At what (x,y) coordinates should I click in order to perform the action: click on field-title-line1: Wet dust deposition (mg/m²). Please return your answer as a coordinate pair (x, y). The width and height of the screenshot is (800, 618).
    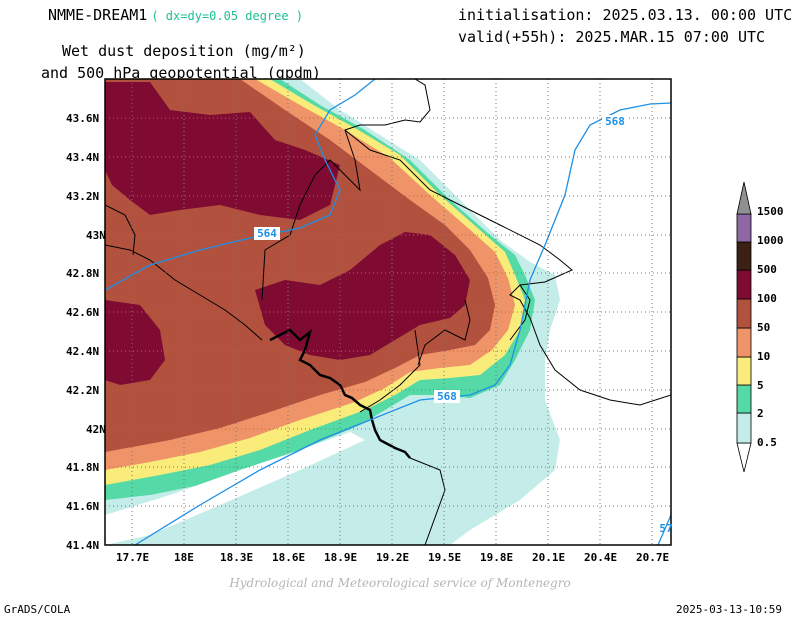
    Looking at the image, I should click on (184, 51).